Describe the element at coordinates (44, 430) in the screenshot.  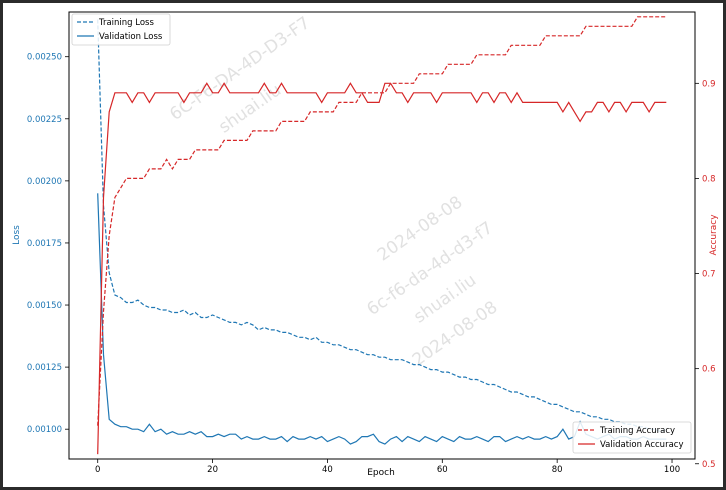
I see `y-left-tick-label: 0.00100` at that location.